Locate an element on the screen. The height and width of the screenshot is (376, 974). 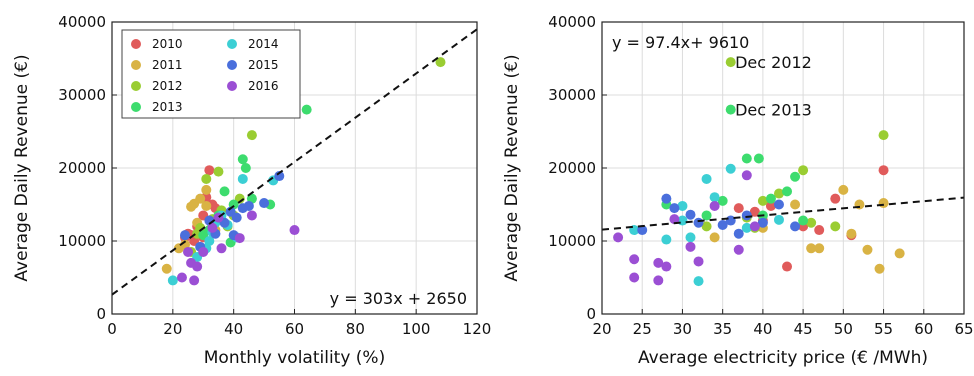
fit-equation: y = 303x + 2650 is located at coordinates (398, 298).